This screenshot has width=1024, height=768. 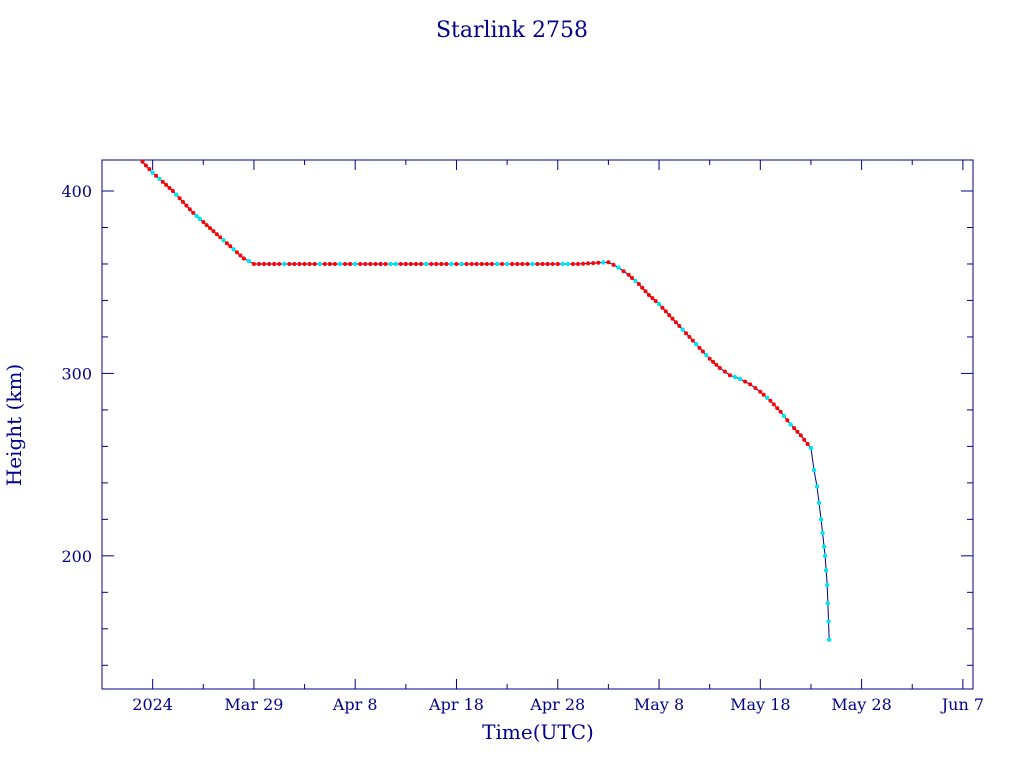 What do you see at coordinates (253, 704) in the screenshot?
I see `x-tick-label-1: Mar 29` at bounding box center [253, 704].